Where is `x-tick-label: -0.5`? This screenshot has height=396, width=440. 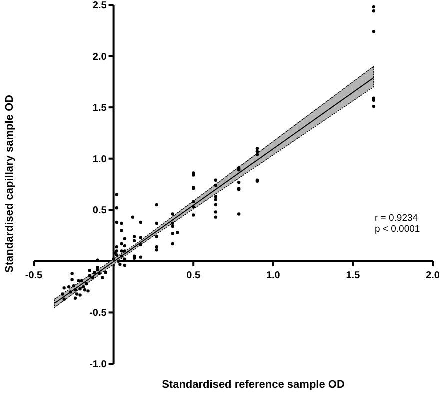
x-tick-label: -0.5 is located at coordinates (34, 276).